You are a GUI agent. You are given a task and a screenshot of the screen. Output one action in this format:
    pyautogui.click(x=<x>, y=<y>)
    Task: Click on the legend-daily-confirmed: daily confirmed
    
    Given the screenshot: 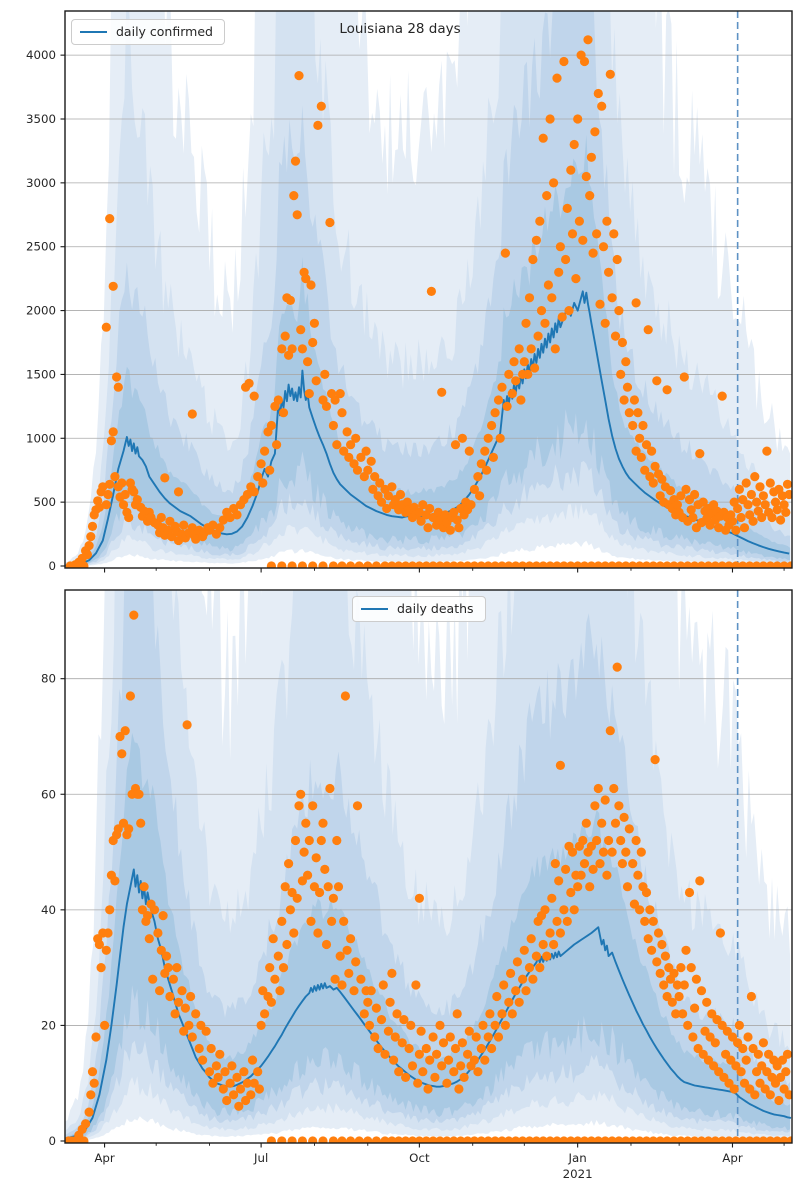 What is the action you would take?
    pyautogui.click(x=148, y=32)
    